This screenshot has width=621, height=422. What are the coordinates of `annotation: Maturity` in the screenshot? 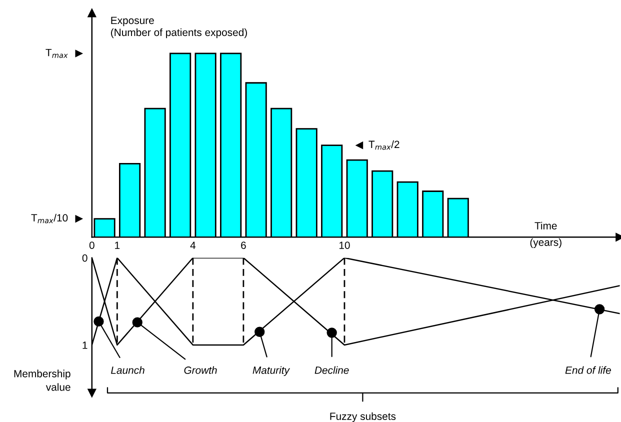 It's located at (271, 371).